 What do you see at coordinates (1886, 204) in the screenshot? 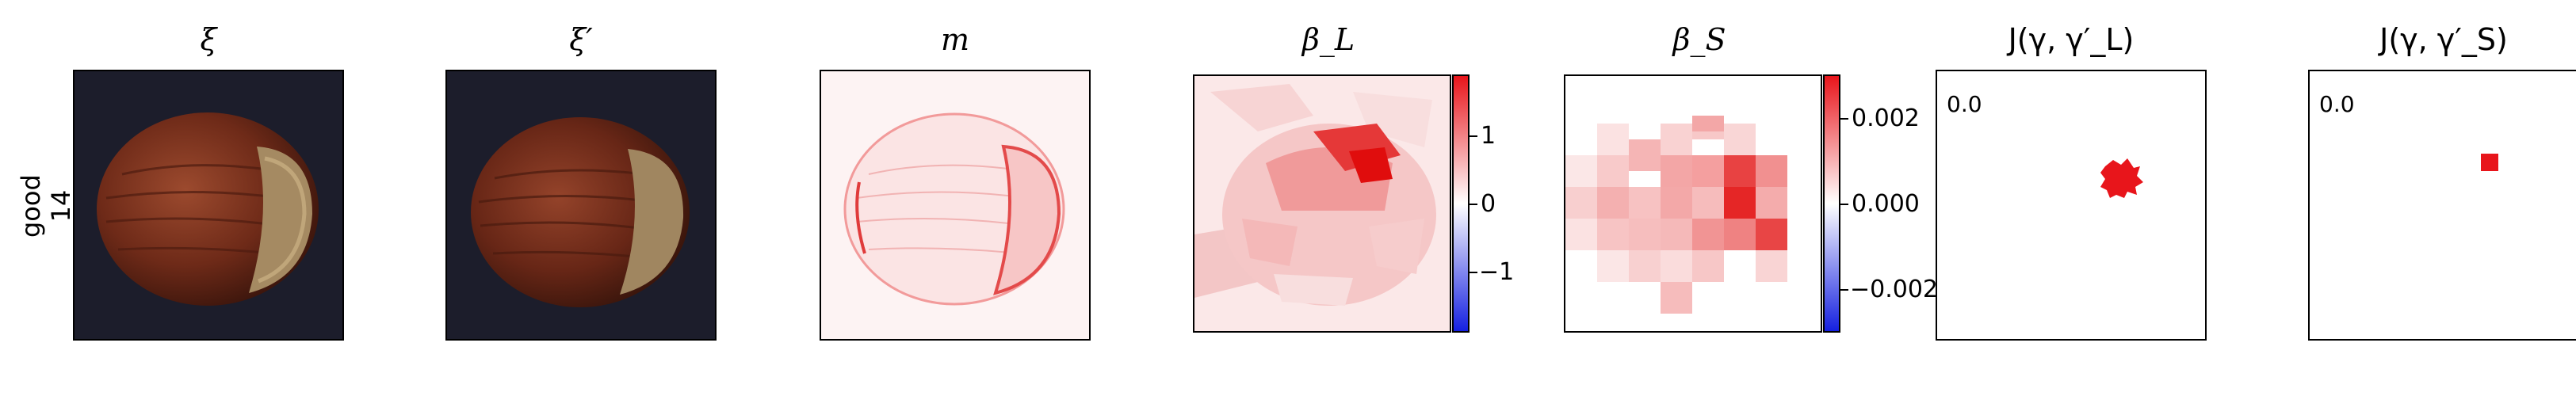
I see `cb-s-label-0: 0.000` at bounding box center [1886, 204].